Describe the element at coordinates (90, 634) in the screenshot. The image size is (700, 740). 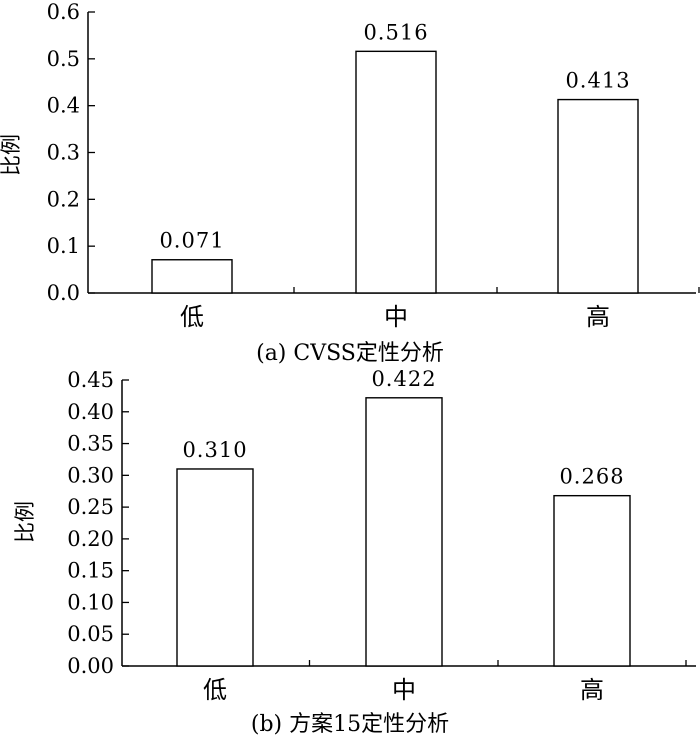
I see `y-tick-label: 0.05` at that location.